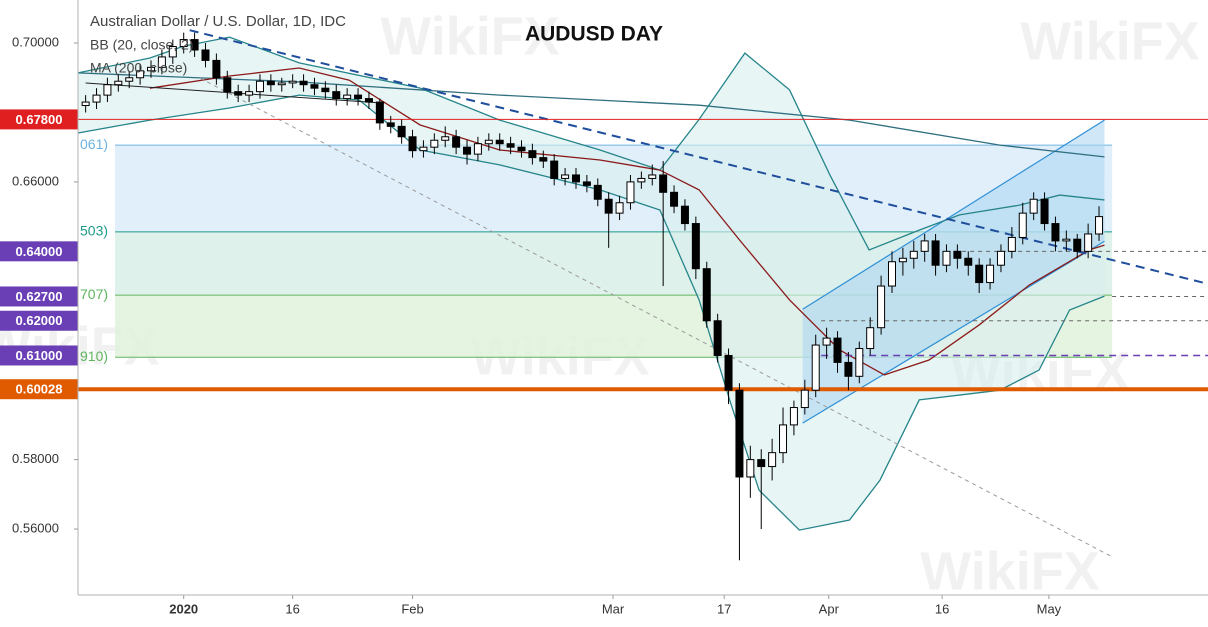  I want to click on level-label: 0.62000, so click(39, 320).